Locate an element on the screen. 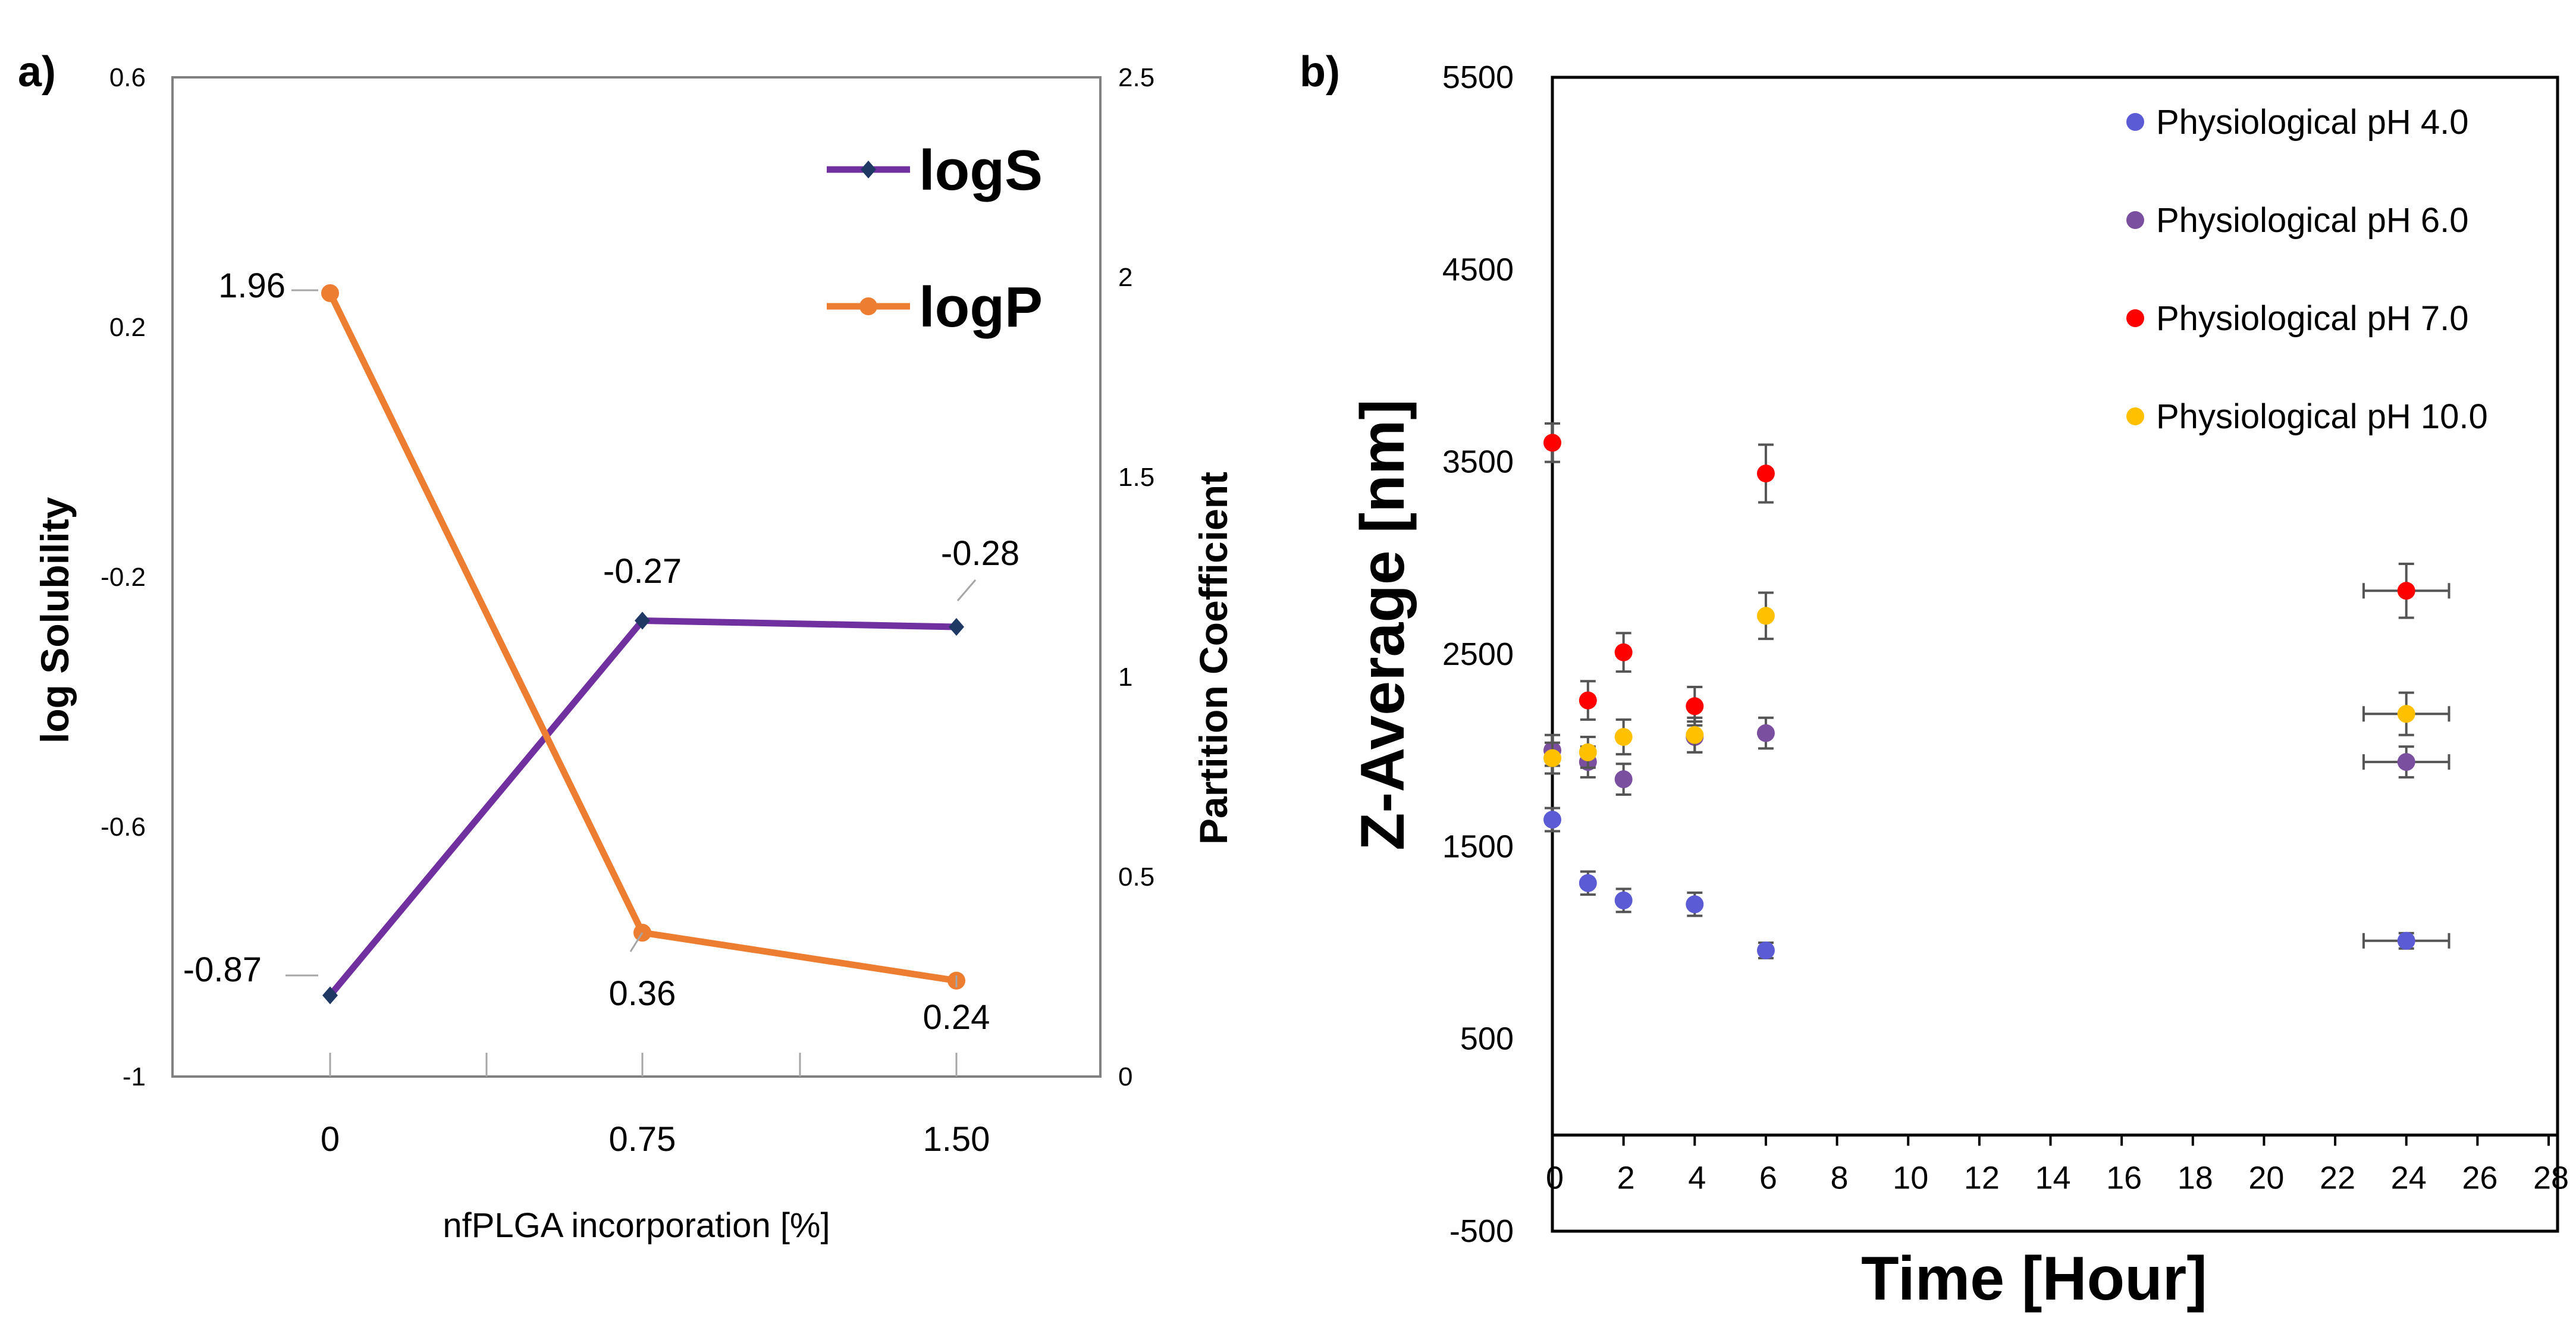 The height and width of the screenshot is (1321, 2576). panel-a-left-ticks: 0.6 0.2 -0.2 -0.6 -1 is located at coordinates (123, 577).